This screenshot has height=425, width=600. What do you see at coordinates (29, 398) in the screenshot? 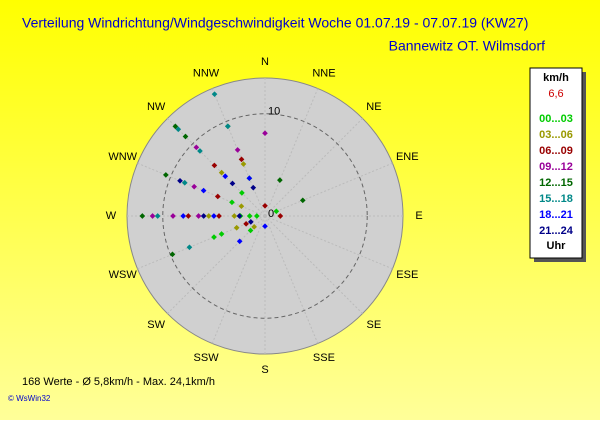
I see `credit: © WsWin32` at bounding box center [29, 398].